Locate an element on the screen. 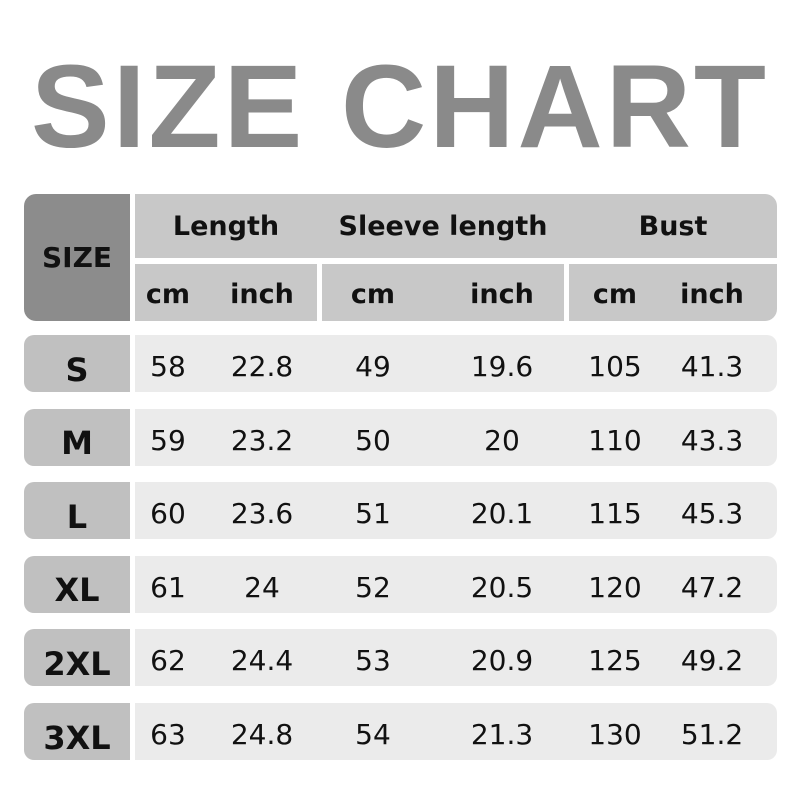 This screenshot has width=800, height=800. measurement: 24 is located at coordinates (262, 587).